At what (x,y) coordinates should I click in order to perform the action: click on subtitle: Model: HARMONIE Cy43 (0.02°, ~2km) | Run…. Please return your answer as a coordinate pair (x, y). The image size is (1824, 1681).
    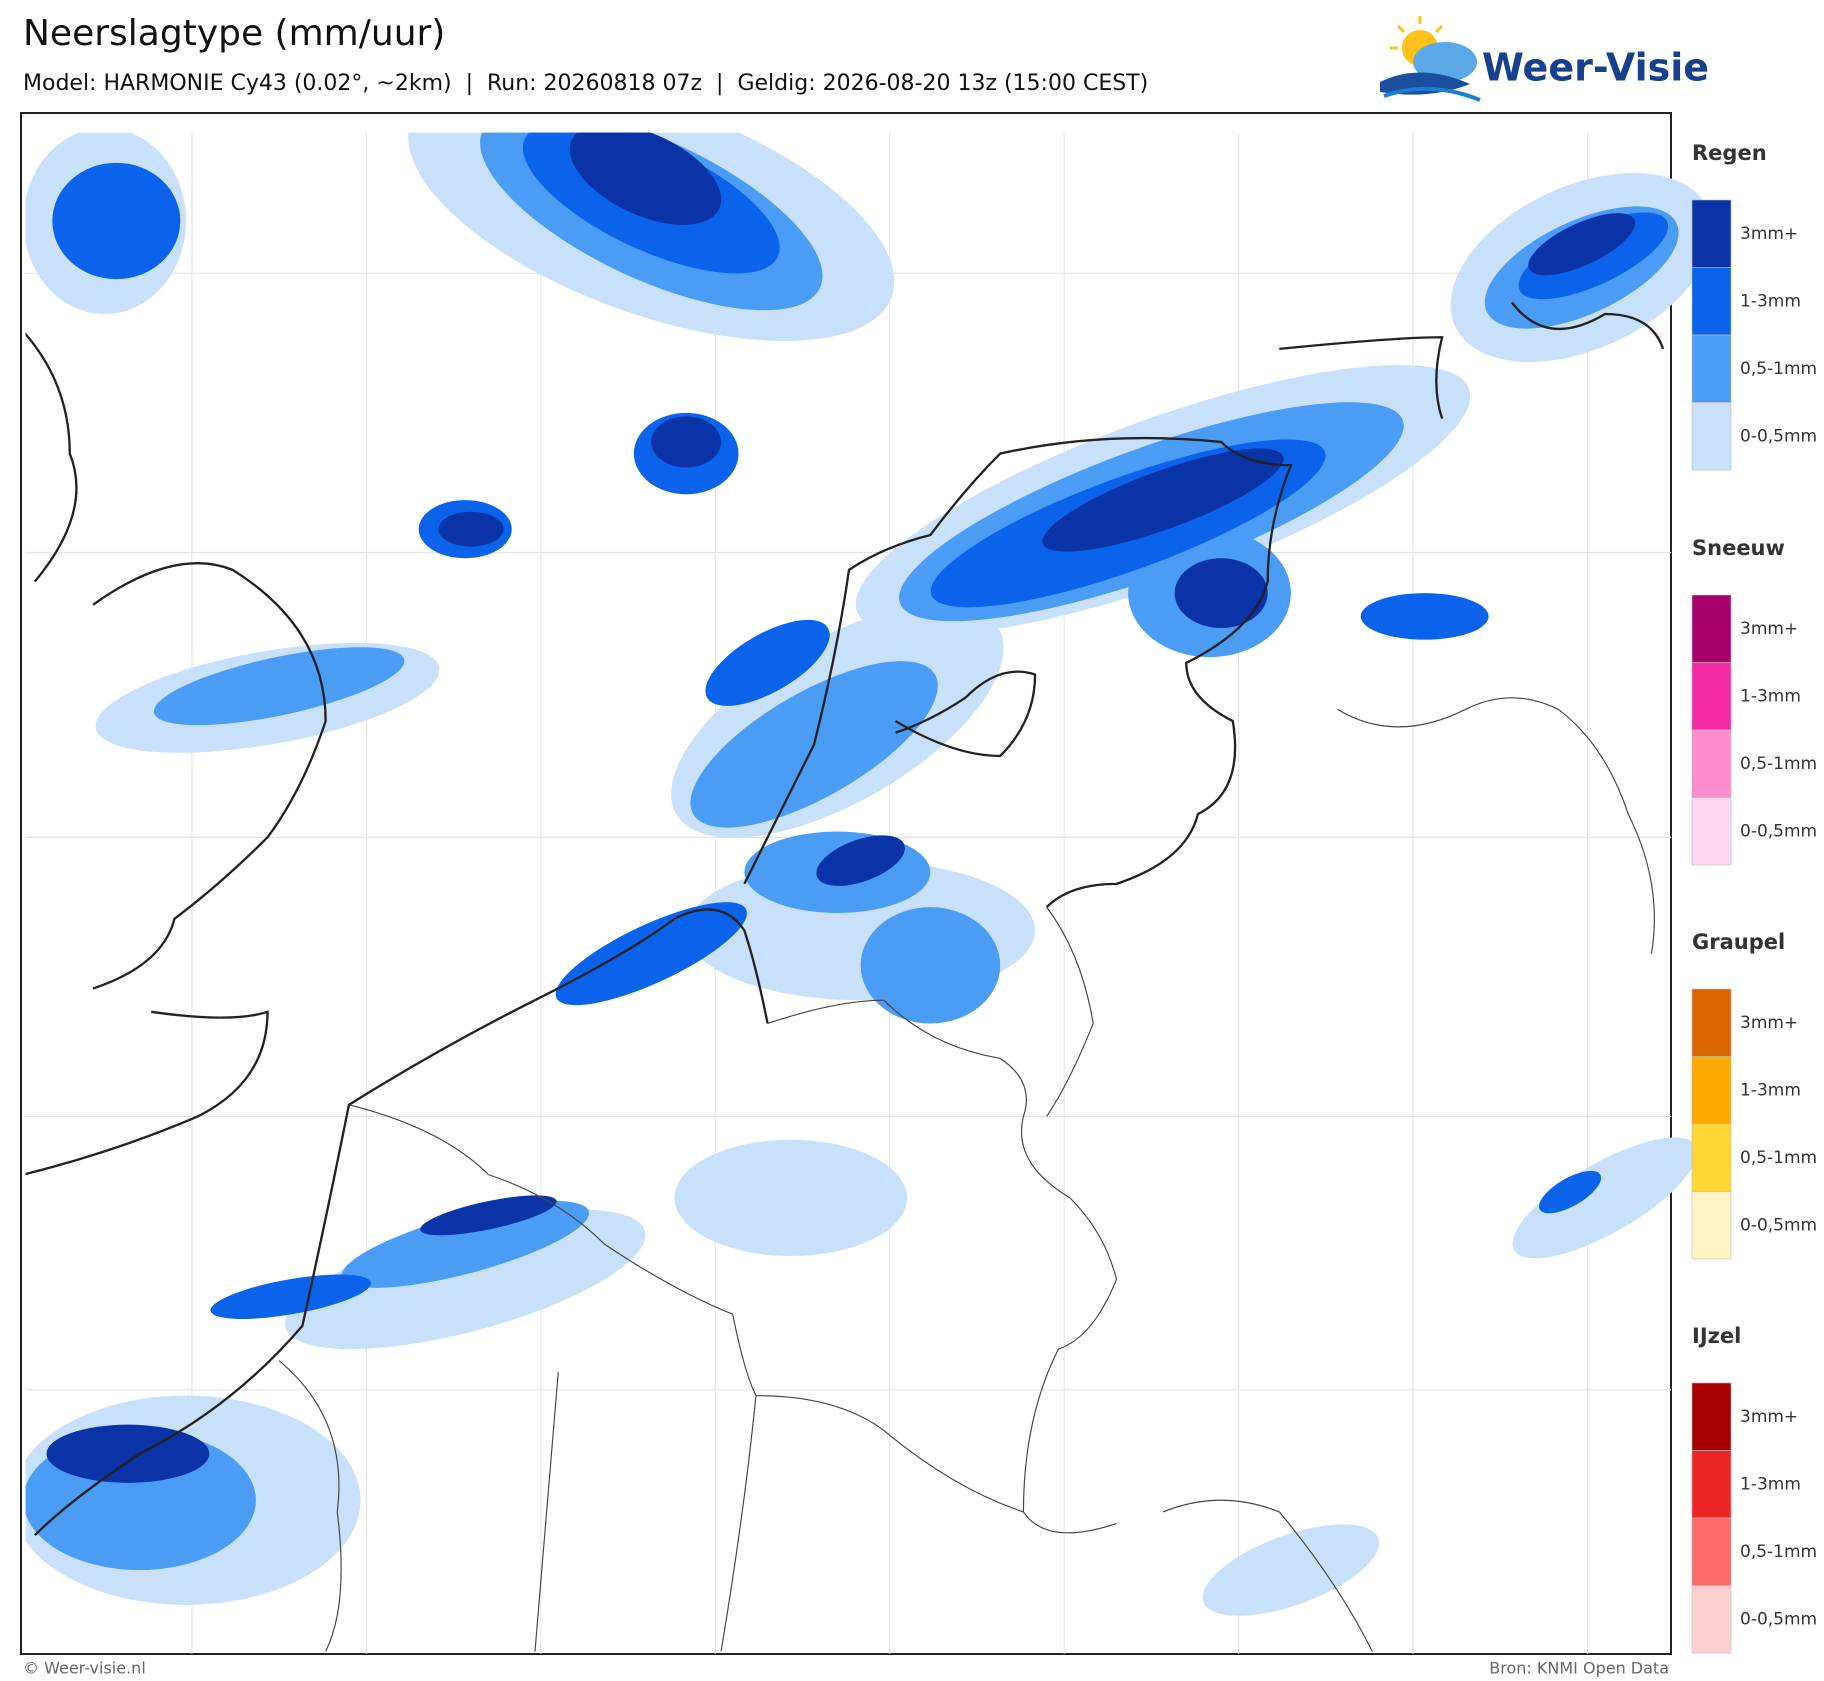
    Looking at the image, I should click on (585, 83).